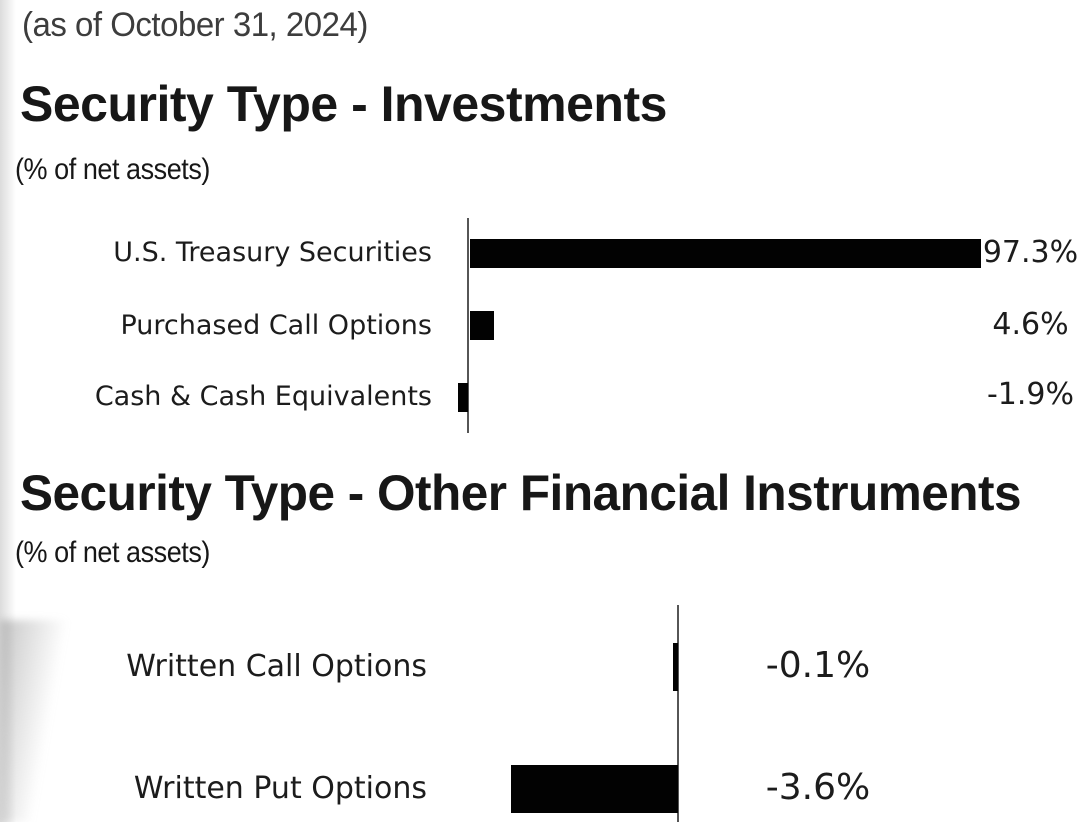 The width and height of the screenshot is (1084, 822). Describe the element at coordinates (1030, 324) in the screenshot. I see `value-label-purchased-call-options: 4.6%` at that location.